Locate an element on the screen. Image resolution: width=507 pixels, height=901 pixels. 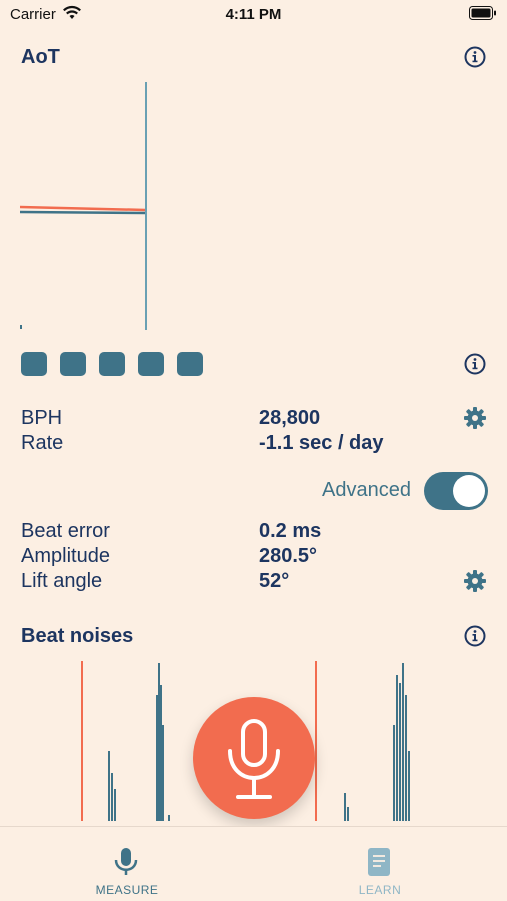
advanced-label: Advanced is located at coordinates (366, 490).